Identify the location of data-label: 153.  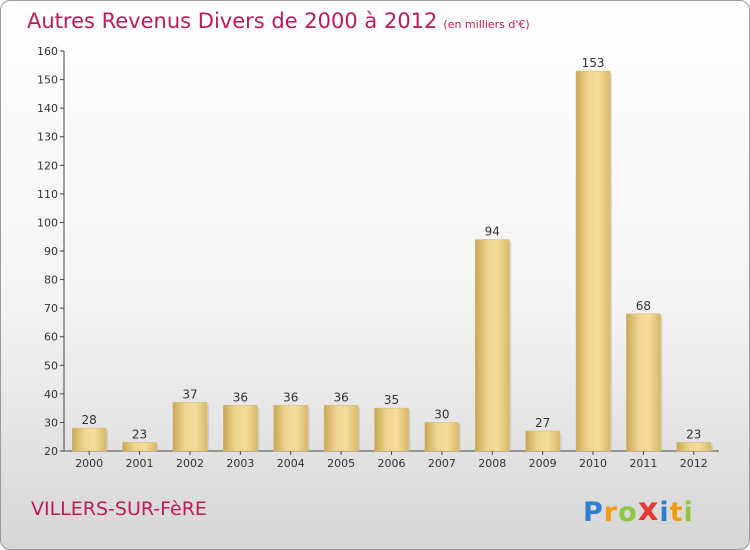
(593, 63).